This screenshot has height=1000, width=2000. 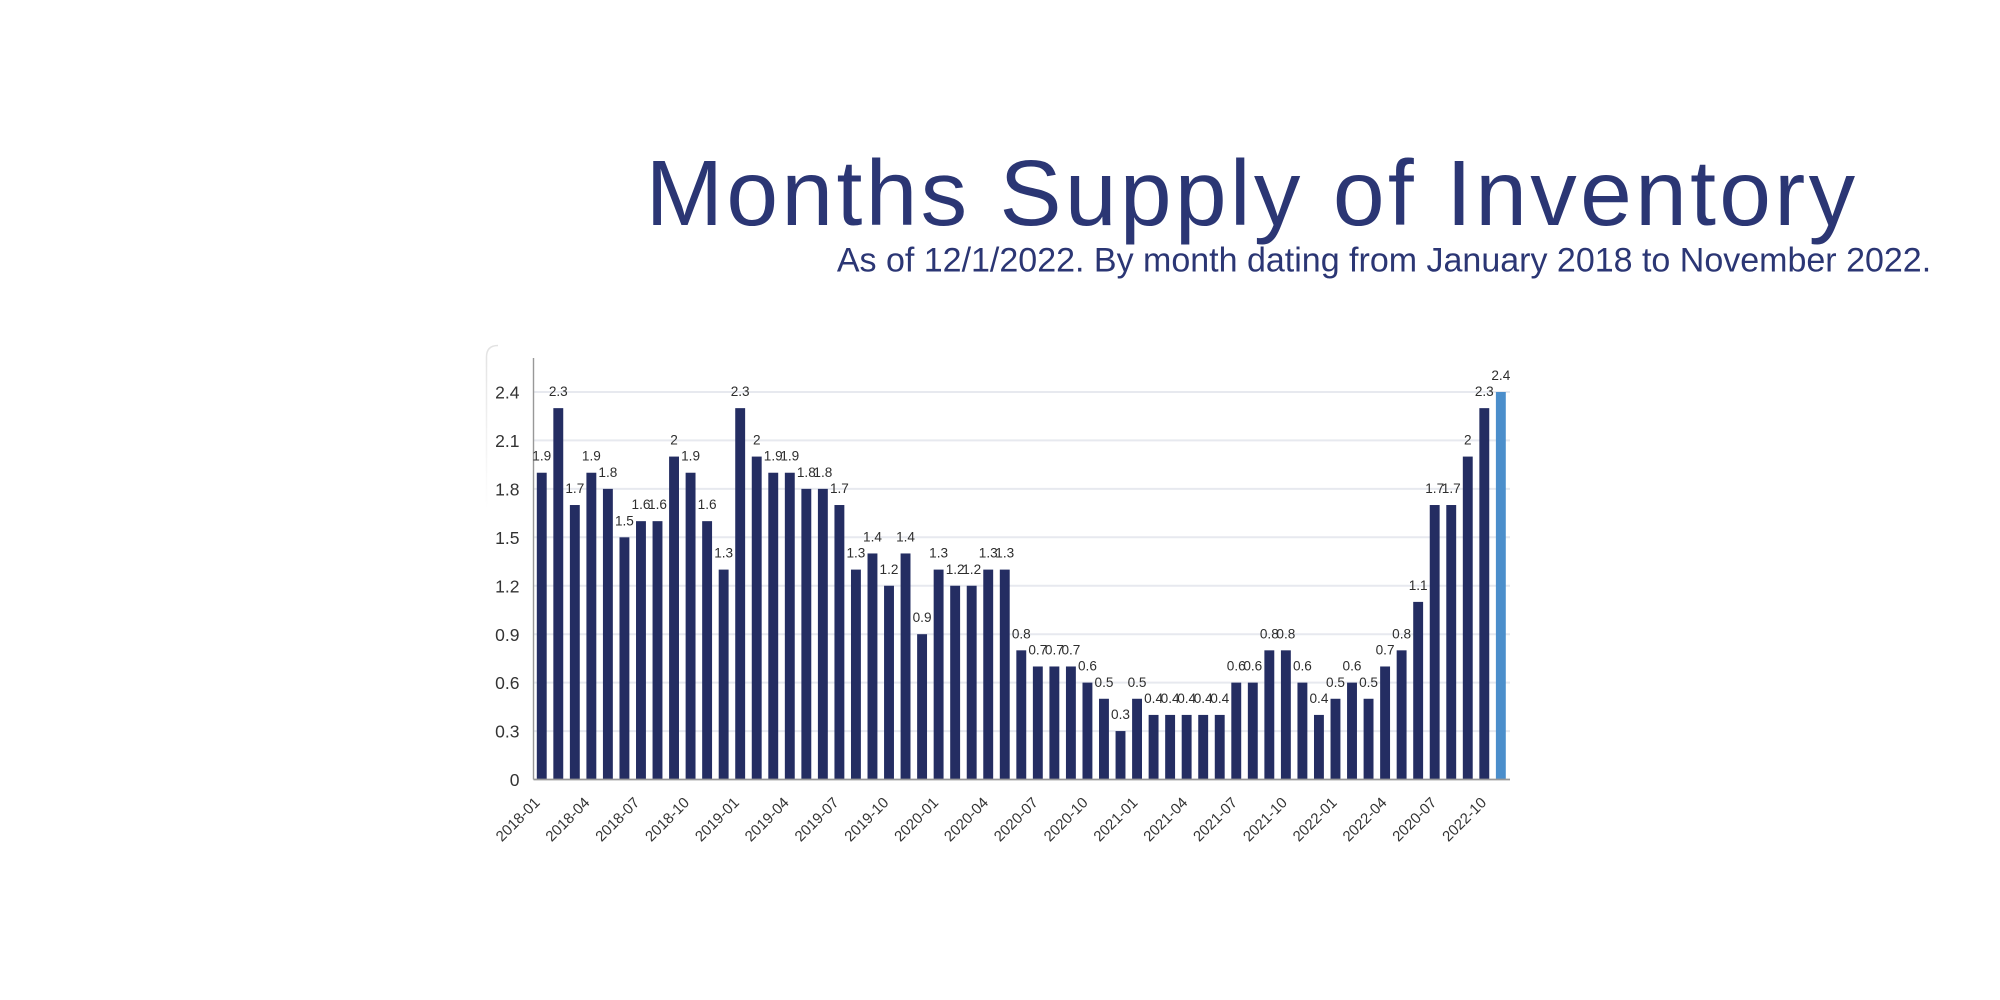 I want to click on svg-text: 0, so click(x=515, y=780).